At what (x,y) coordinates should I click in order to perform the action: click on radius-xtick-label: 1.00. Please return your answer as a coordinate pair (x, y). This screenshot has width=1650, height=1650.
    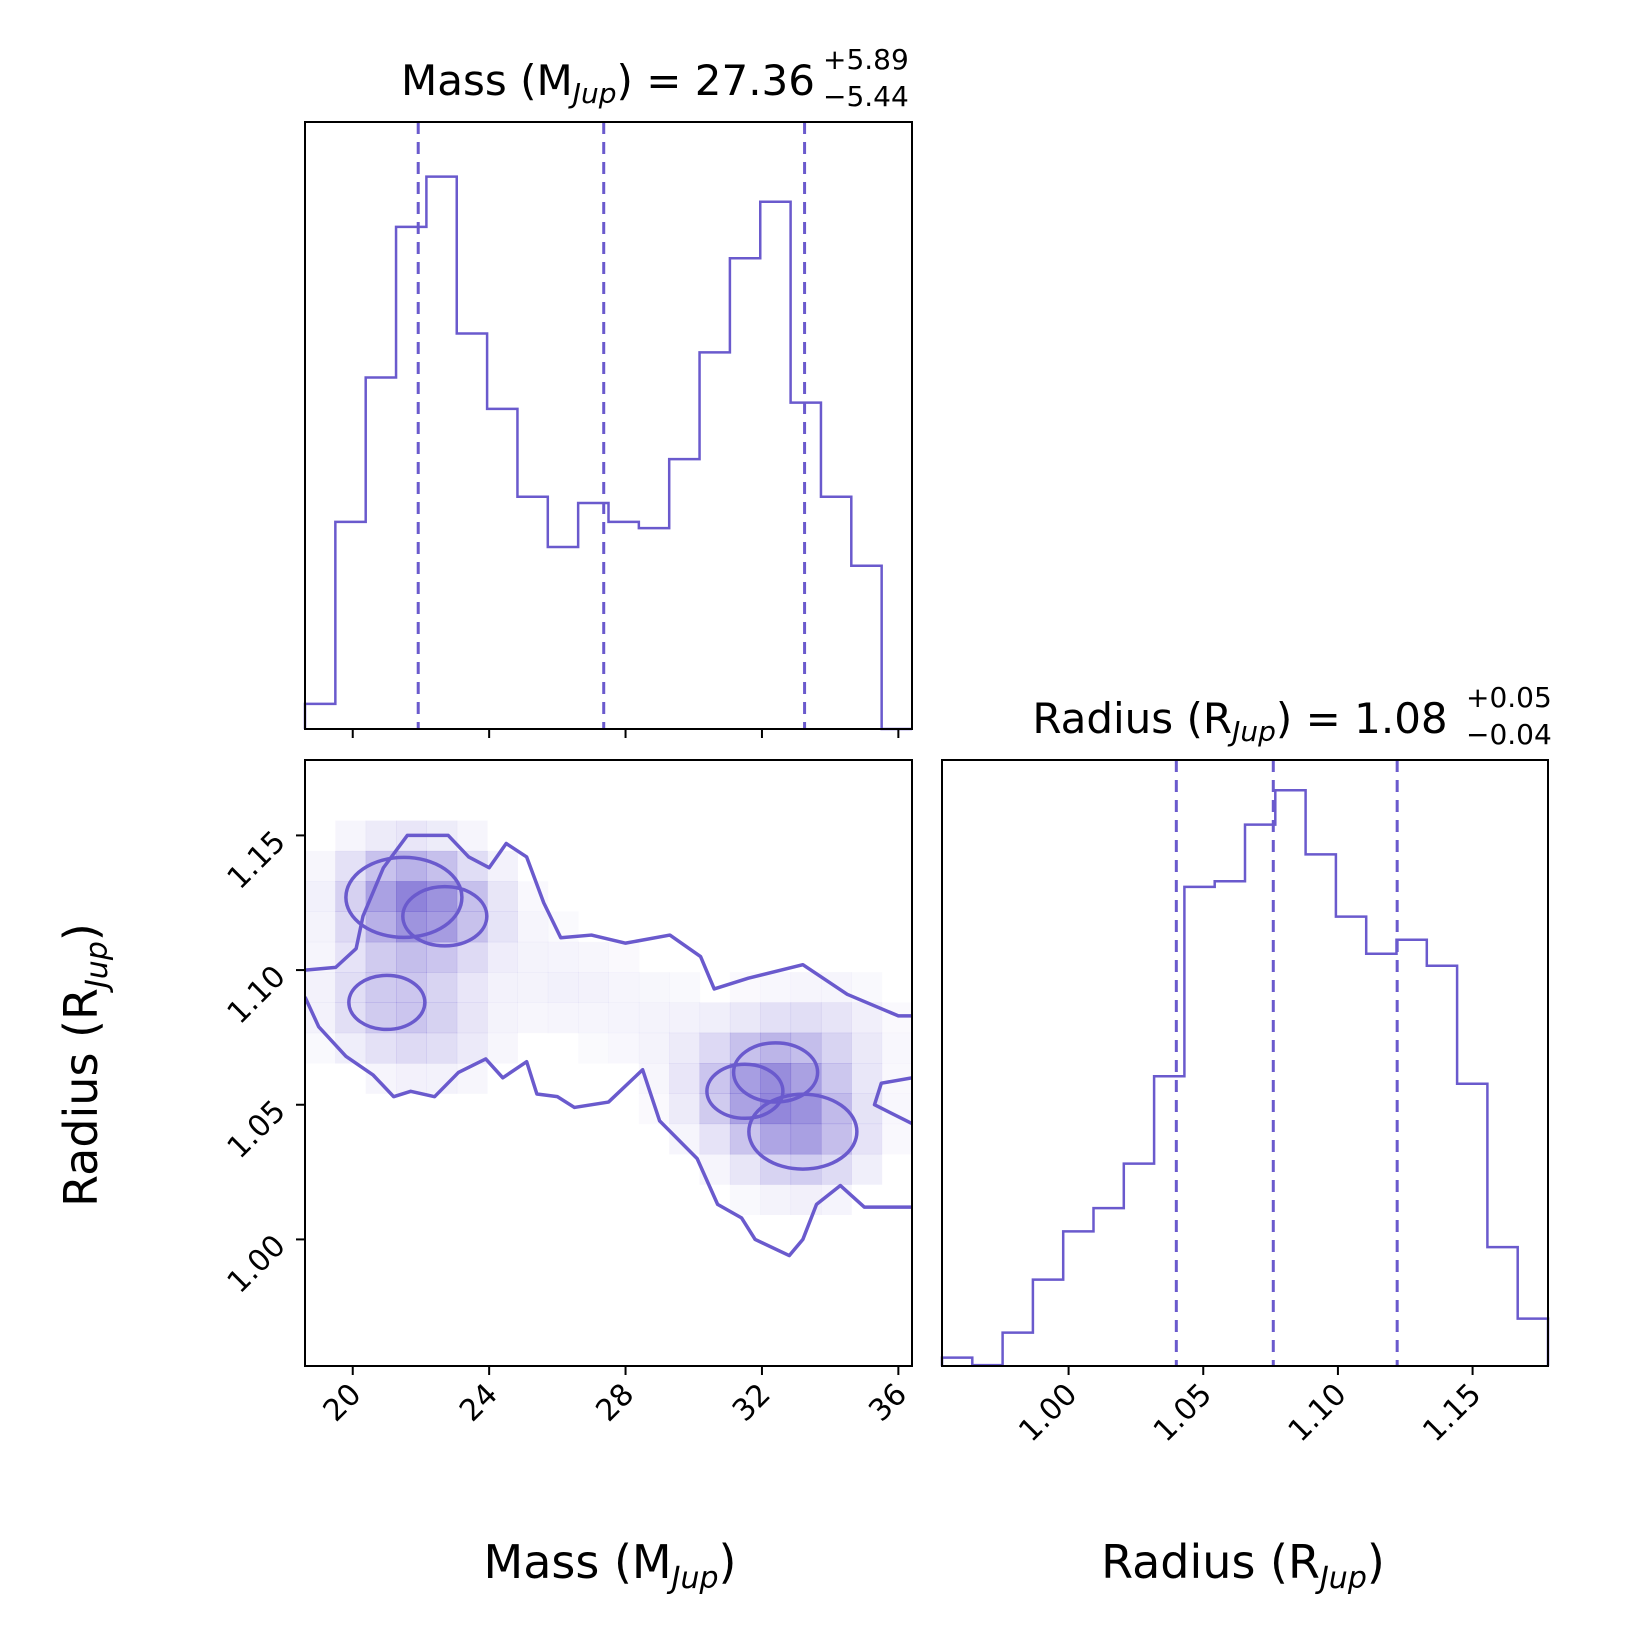
    Looking at the image, I should click on (1048, 1413).